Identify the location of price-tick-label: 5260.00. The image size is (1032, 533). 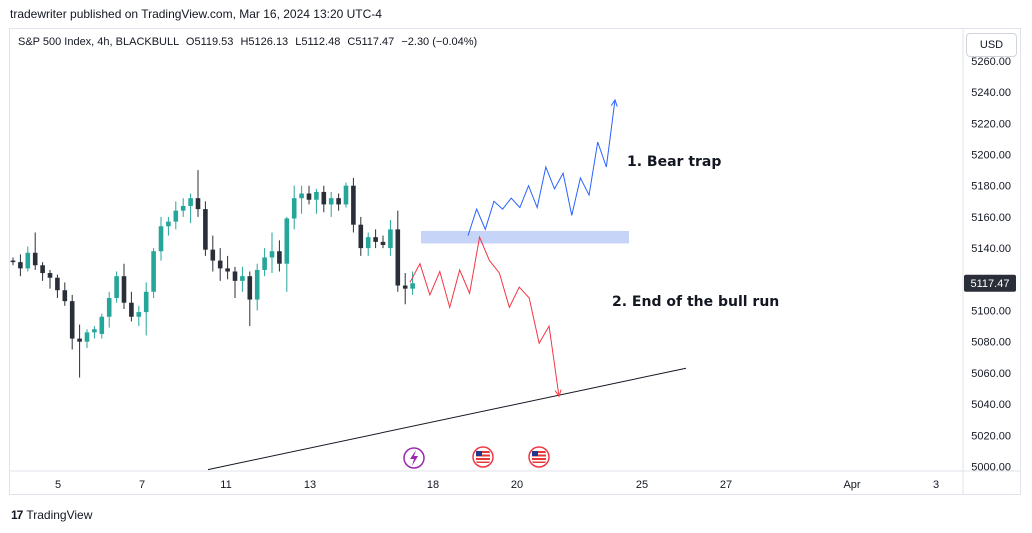
(991, 62).